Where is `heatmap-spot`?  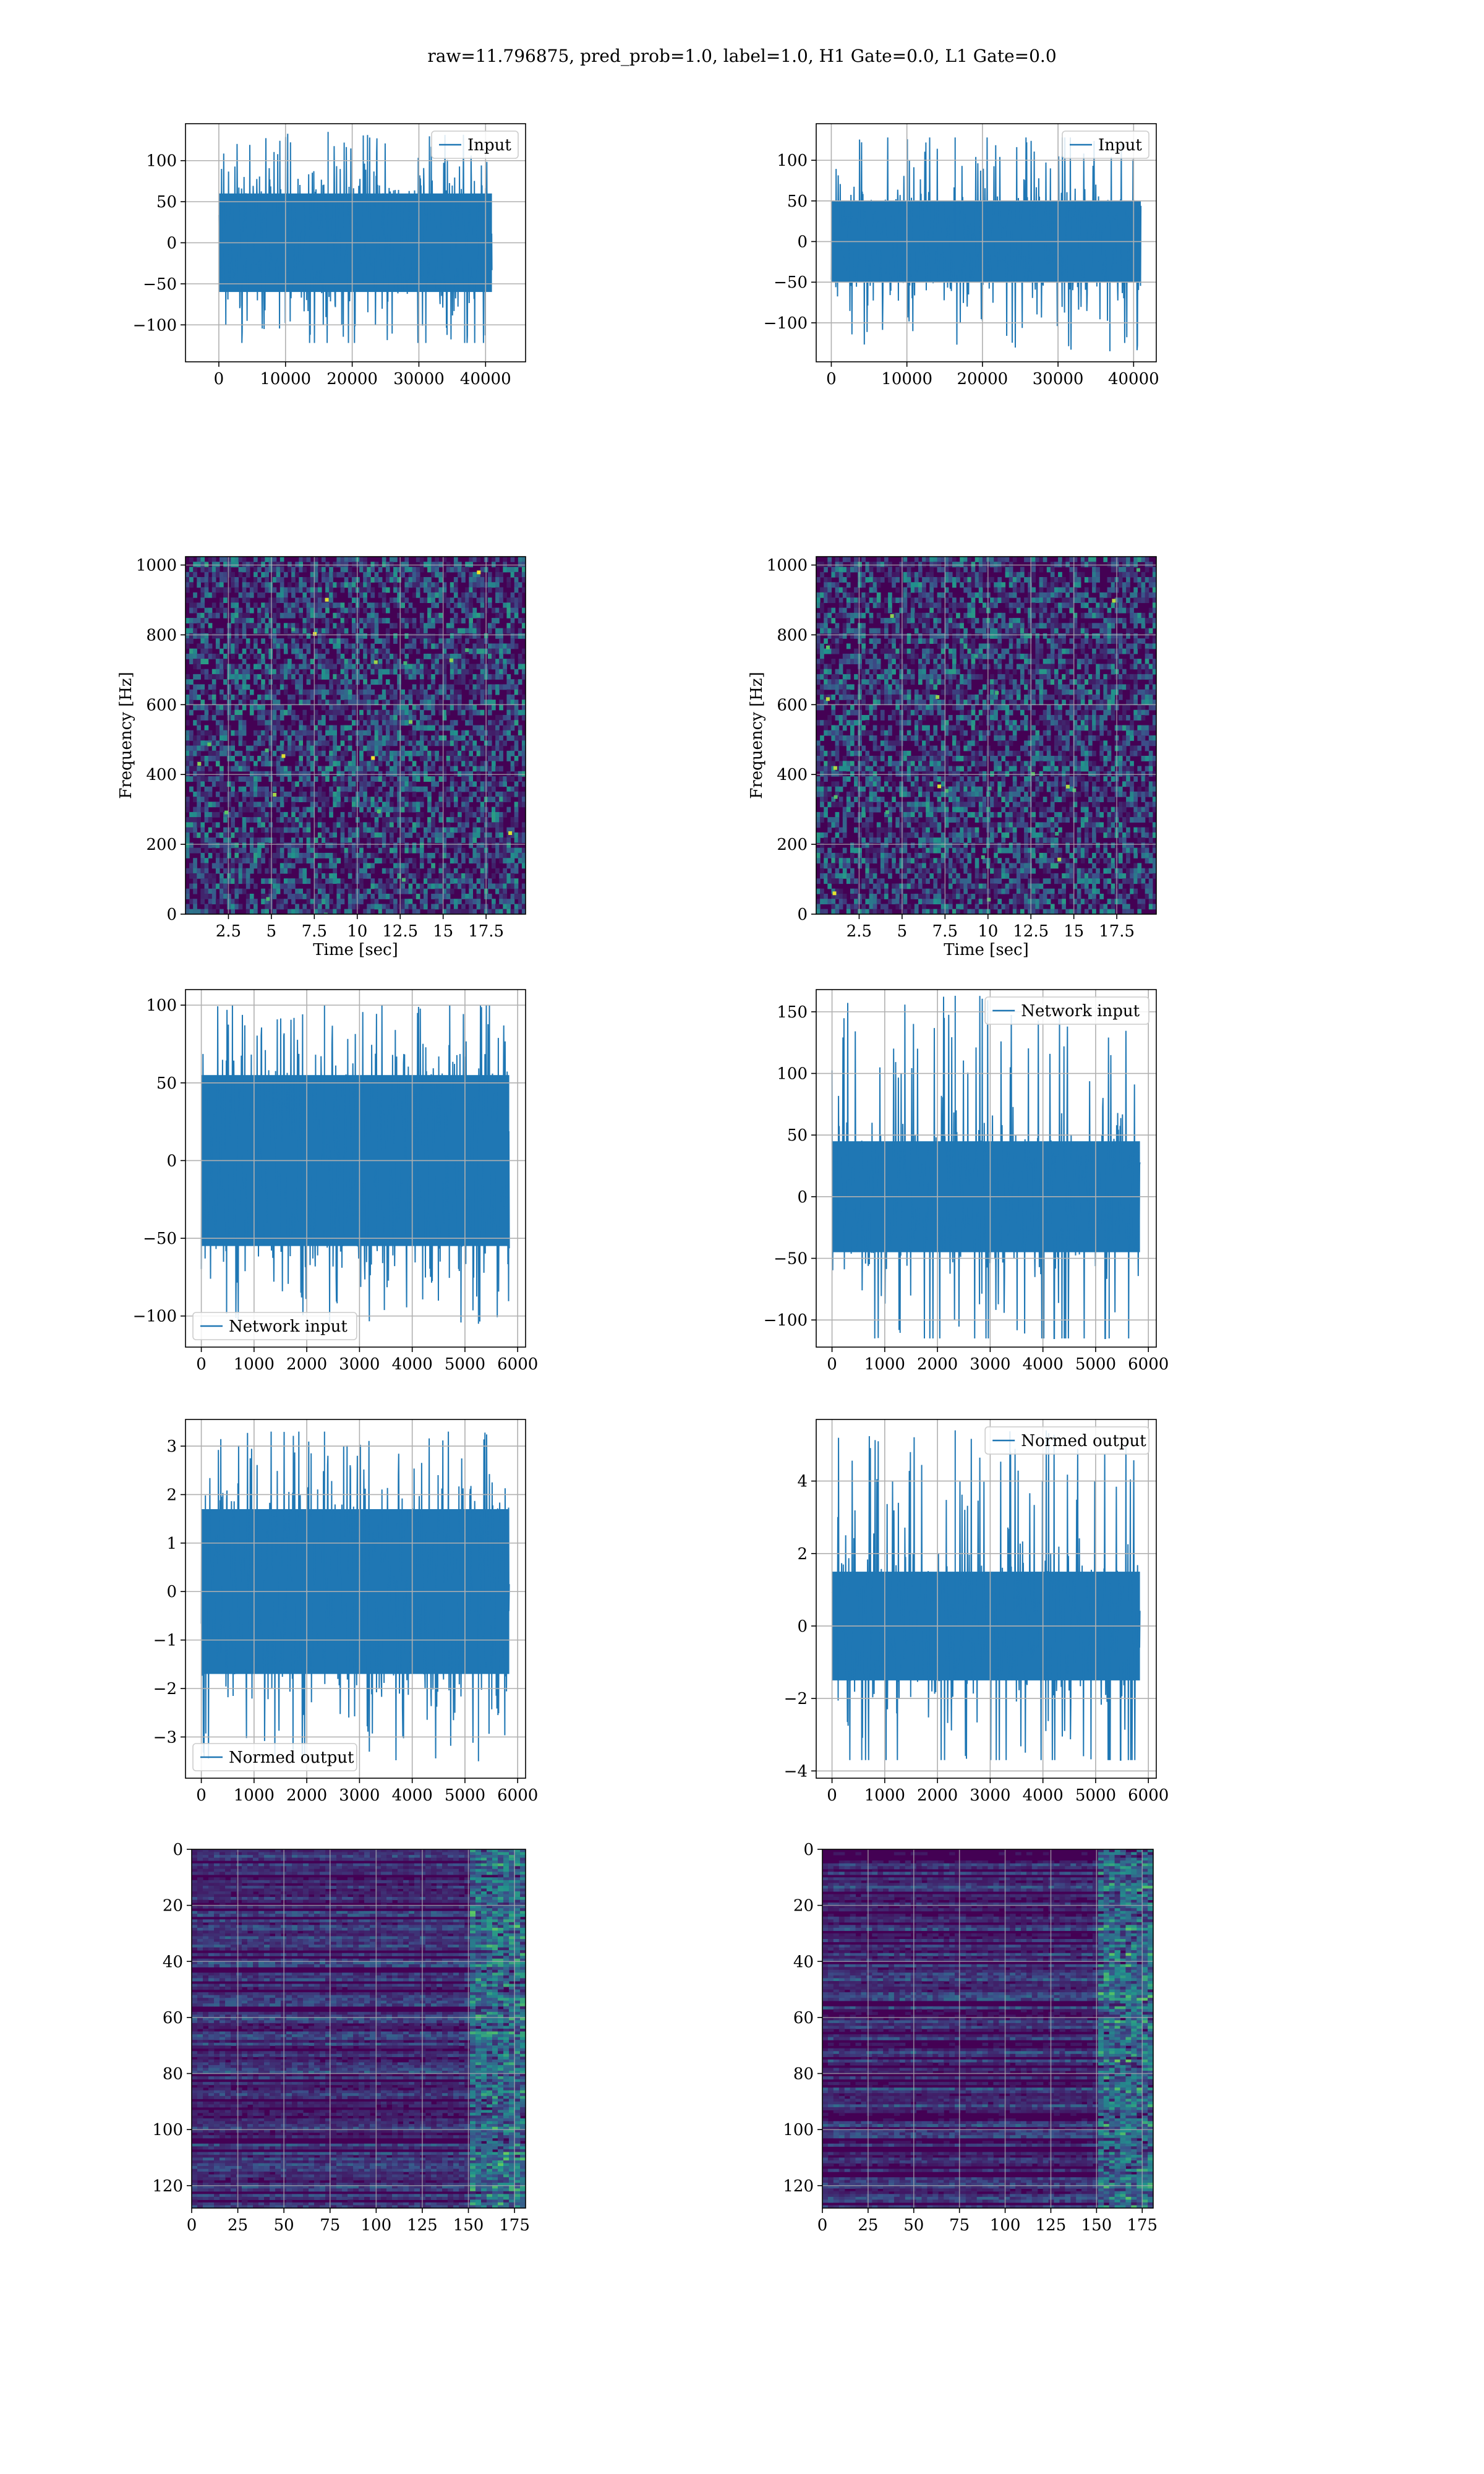 heatmap-spot is located at coordinates (268, 899).